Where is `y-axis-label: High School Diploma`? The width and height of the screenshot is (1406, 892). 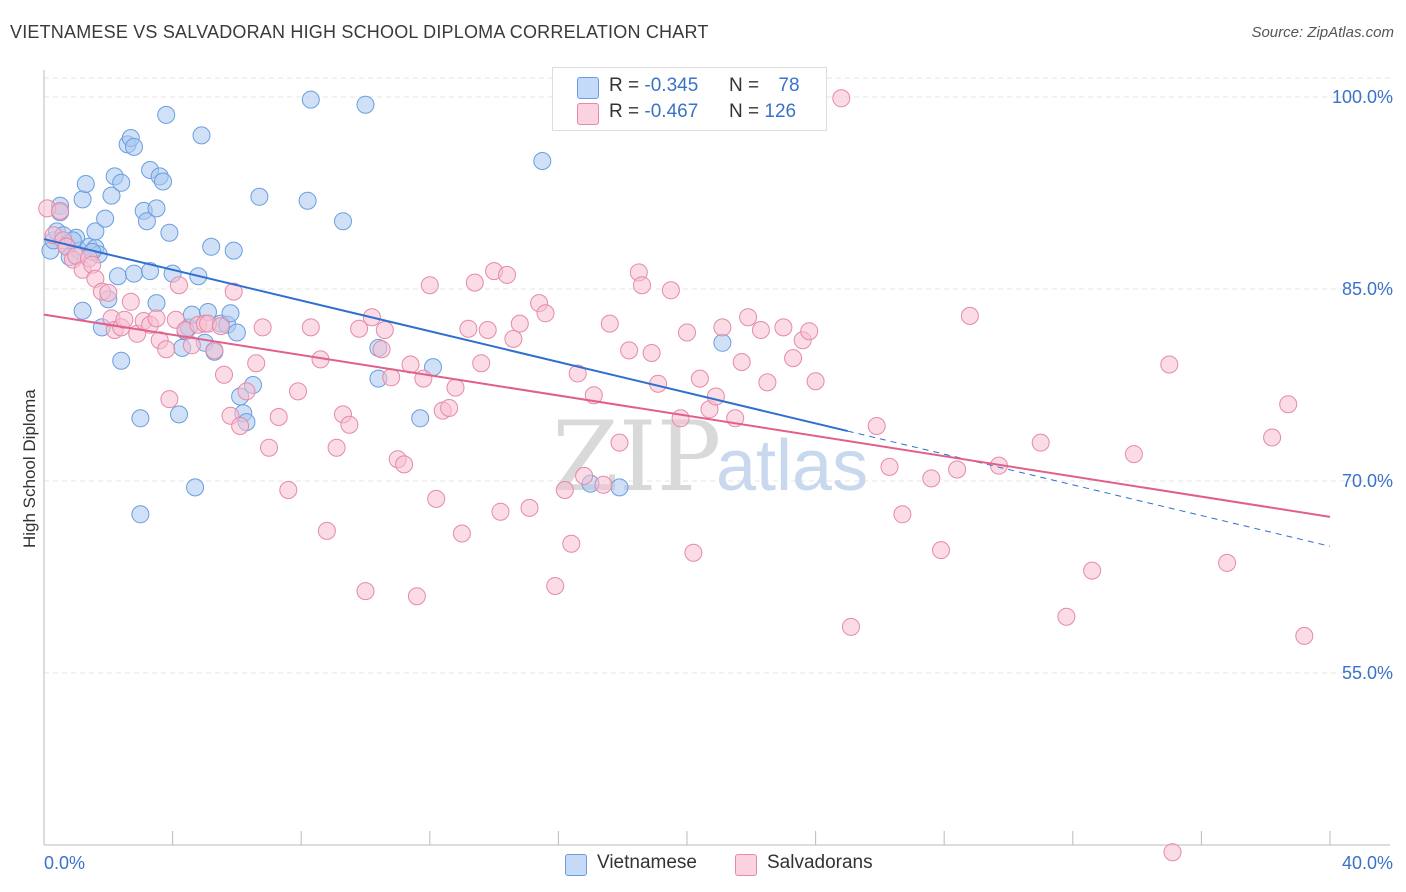 y-axis-label: High School Diploma is located at coordinates (29, 468).